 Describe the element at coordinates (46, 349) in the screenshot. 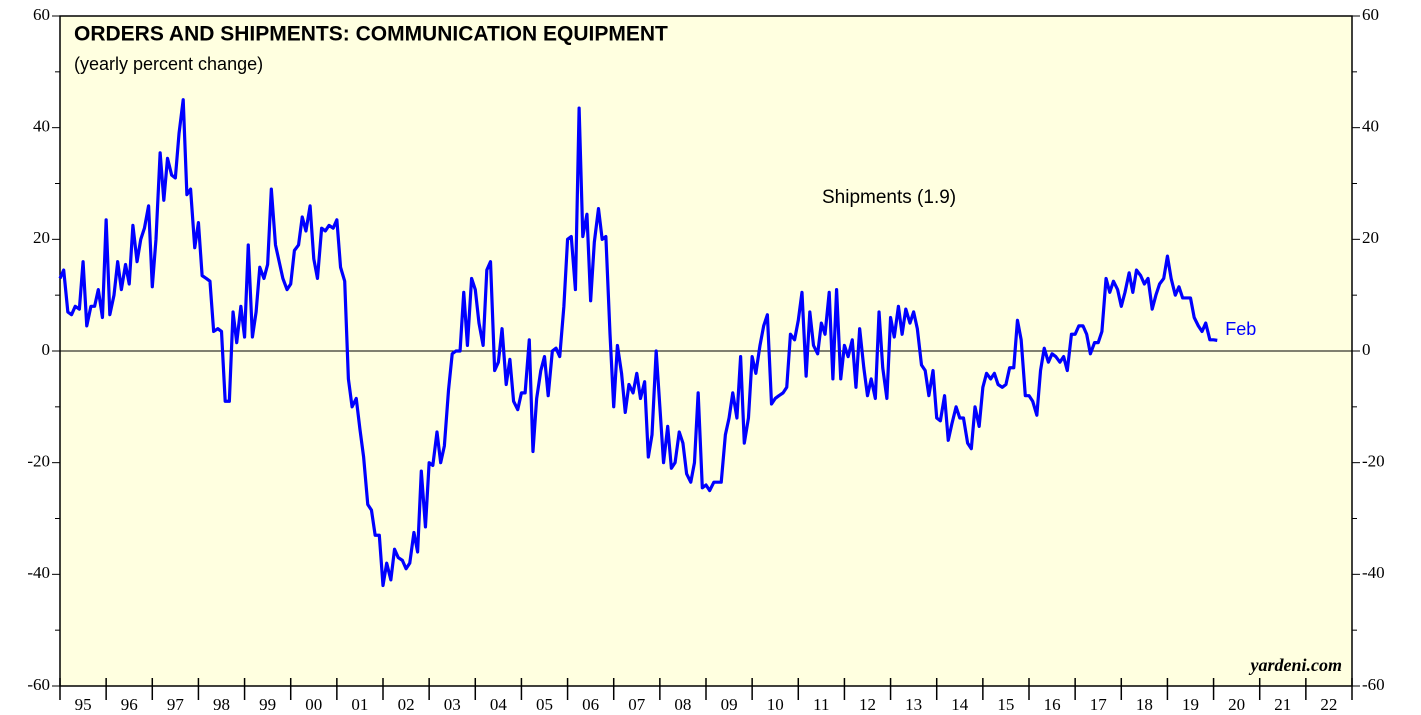

I see `y-tick-label: 0` at that location.